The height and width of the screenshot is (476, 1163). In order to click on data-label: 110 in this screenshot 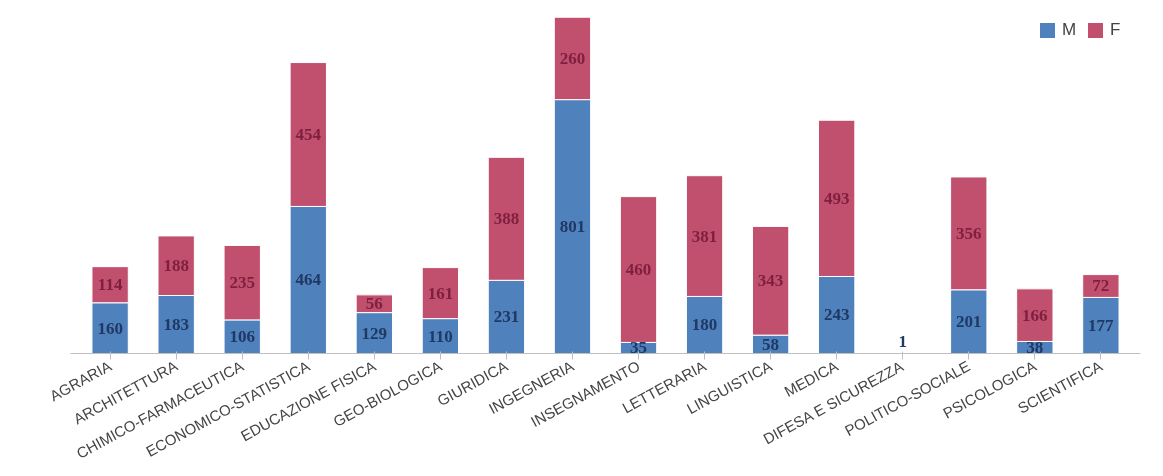, I will do `click(440, 336)`.